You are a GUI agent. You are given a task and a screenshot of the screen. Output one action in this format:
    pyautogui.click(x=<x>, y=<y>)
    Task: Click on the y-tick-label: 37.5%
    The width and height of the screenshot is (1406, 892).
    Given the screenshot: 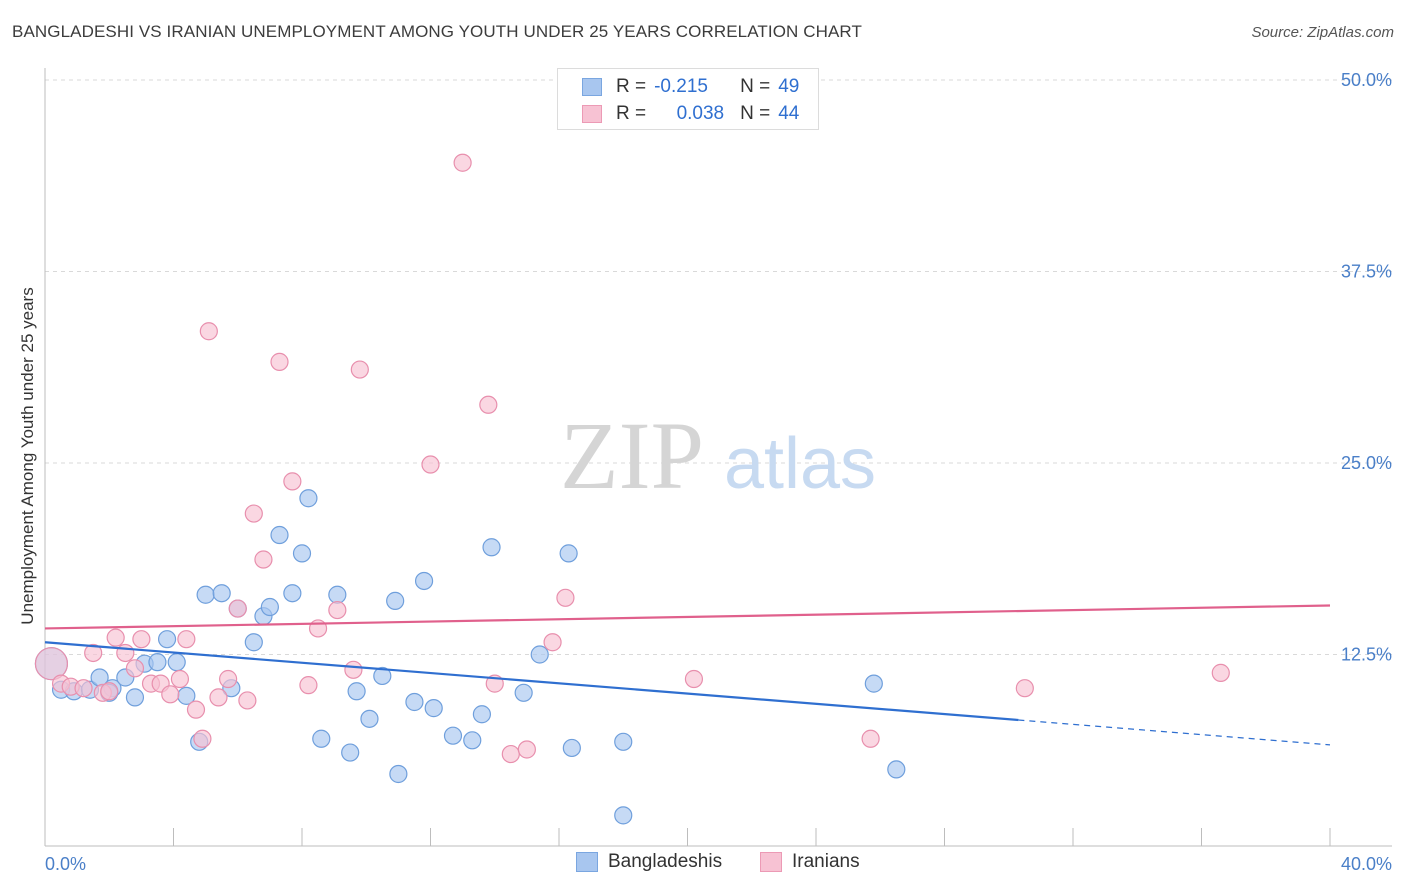 What is the action you would take?
    pyautogui.click(x=1366, y=272)
    